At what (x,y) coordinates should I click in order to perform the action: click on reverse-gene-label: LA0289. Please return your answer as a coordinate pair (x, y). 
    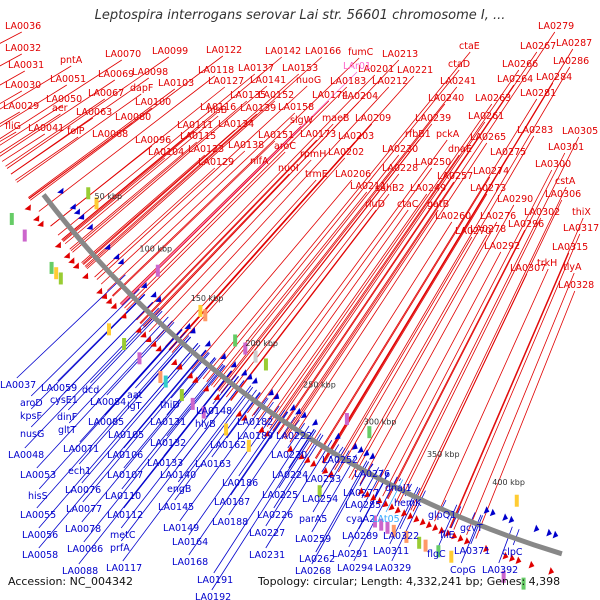
    Looking at the image, I should click on (360, 536).